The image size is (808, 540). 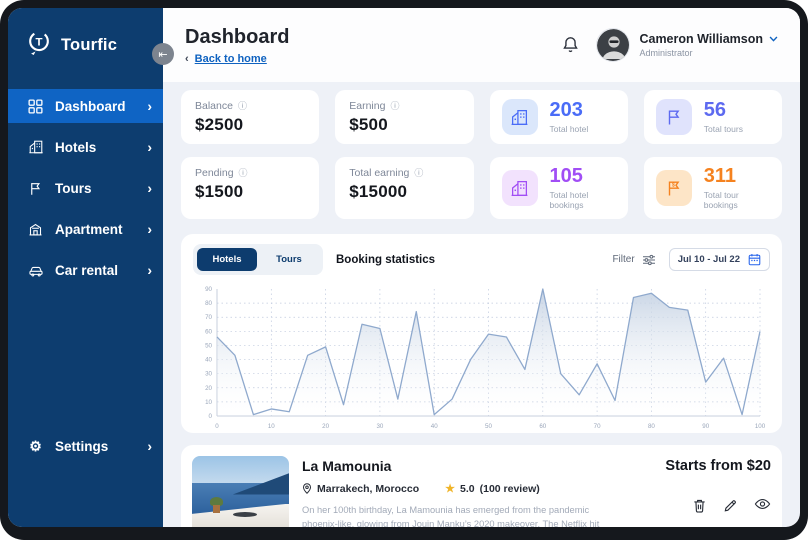 I want to click on stat-card-total-tours: 56 Total tours, so click(x=712, y=117).